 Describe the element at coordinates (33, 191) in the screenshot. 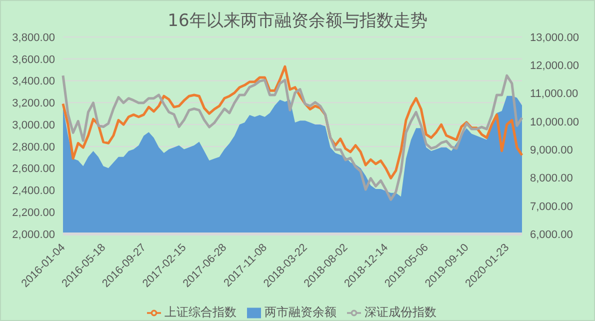

I see `y-tick-label: 2,400.00` at that location.